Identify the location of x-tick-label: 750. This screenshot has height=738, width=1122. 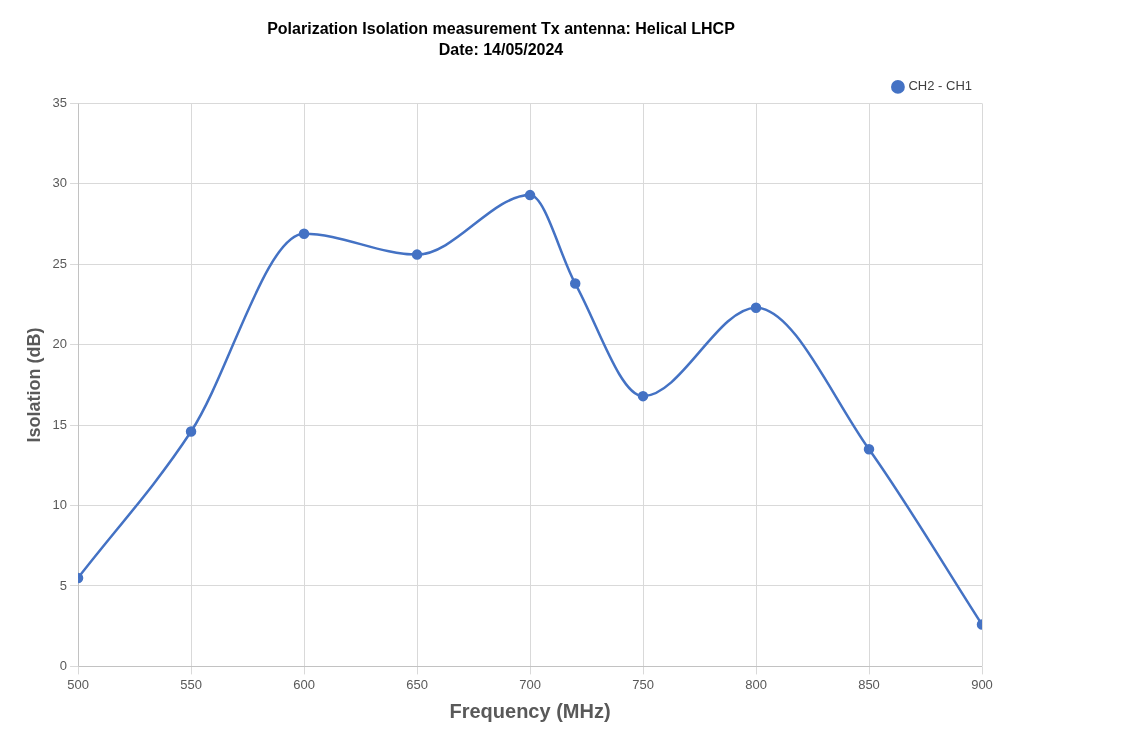
(643, 684).